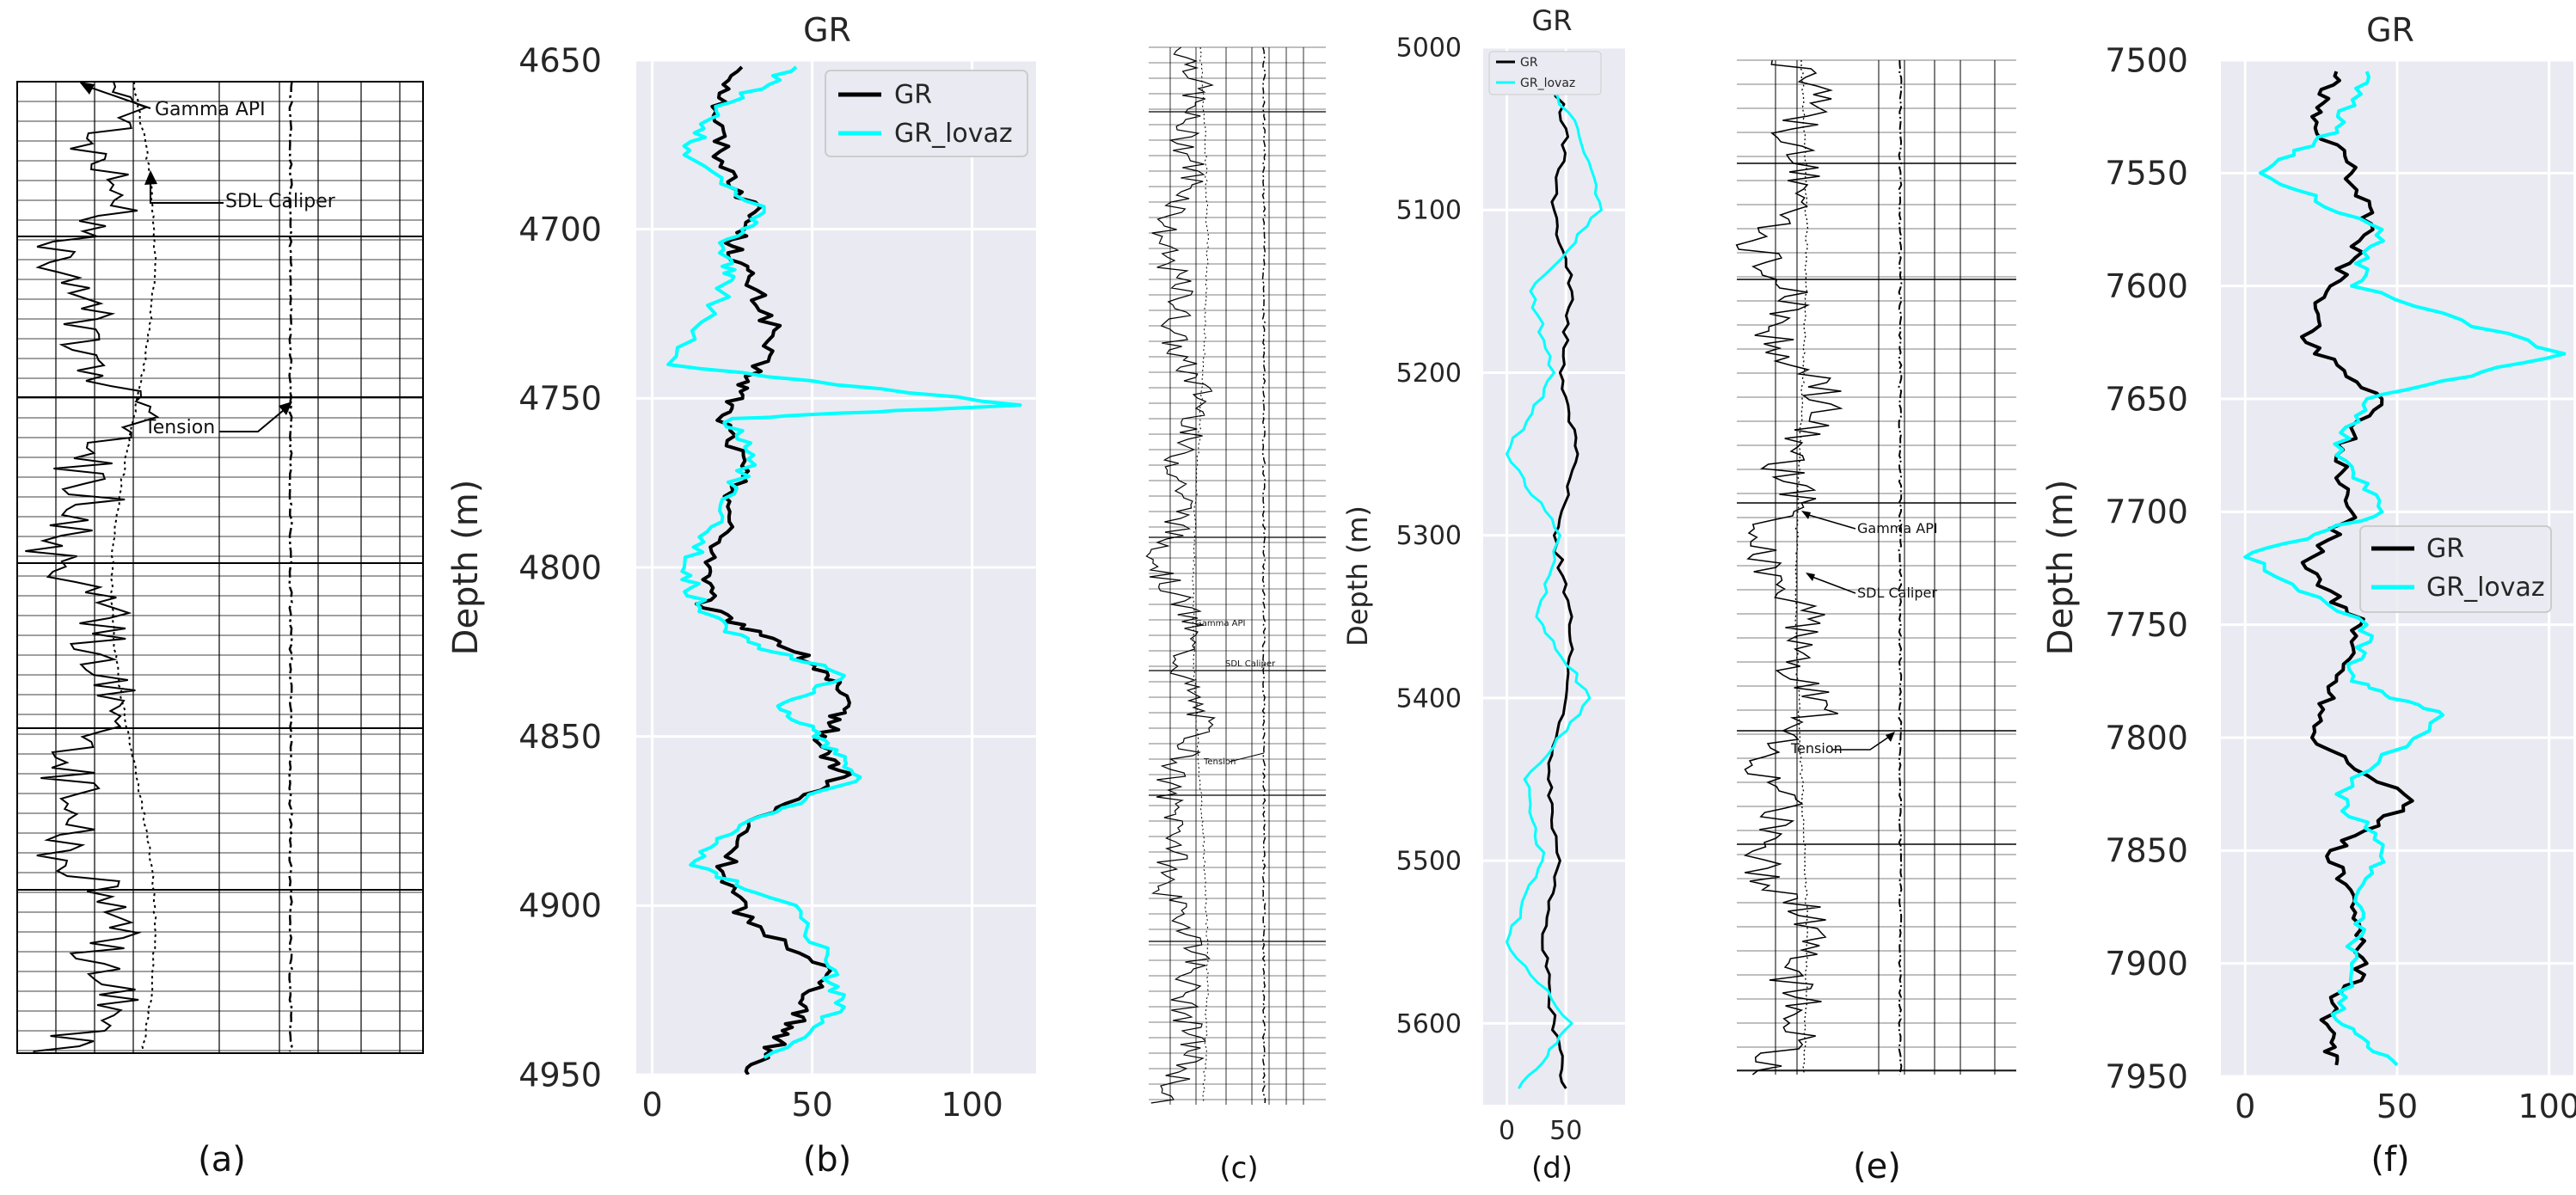 This screenshot has height=1195, width=2576. I want to click on y-tick-label: 4800, so click(560, 567).